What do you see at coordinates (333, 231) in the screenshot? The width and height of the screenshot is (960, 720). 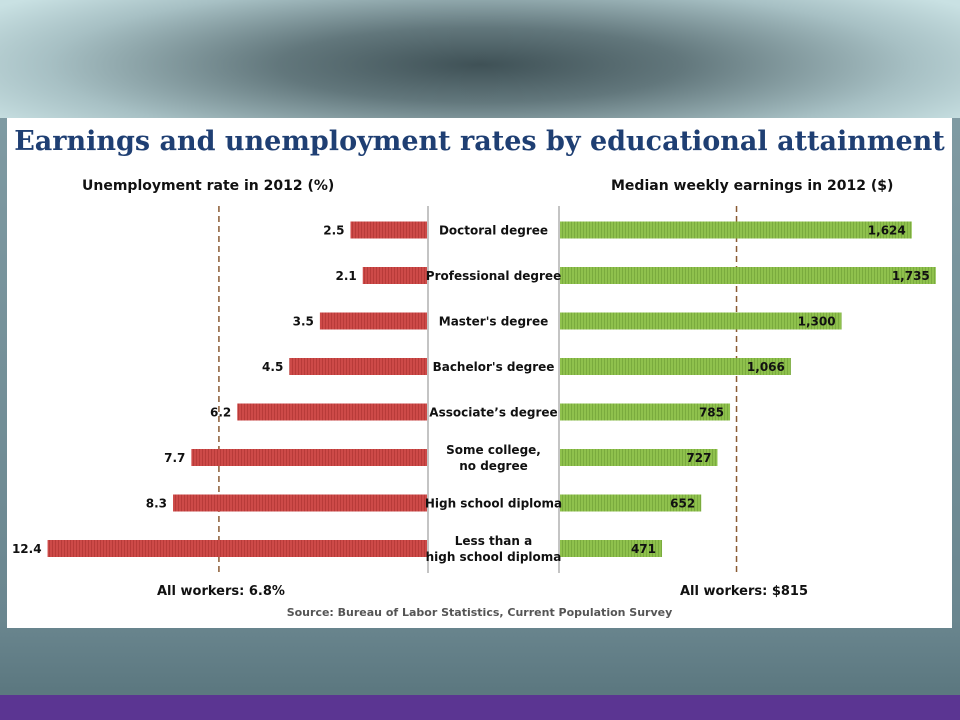 I see `unemployment-value-label: 2.5` at bounding box center [333, 231].